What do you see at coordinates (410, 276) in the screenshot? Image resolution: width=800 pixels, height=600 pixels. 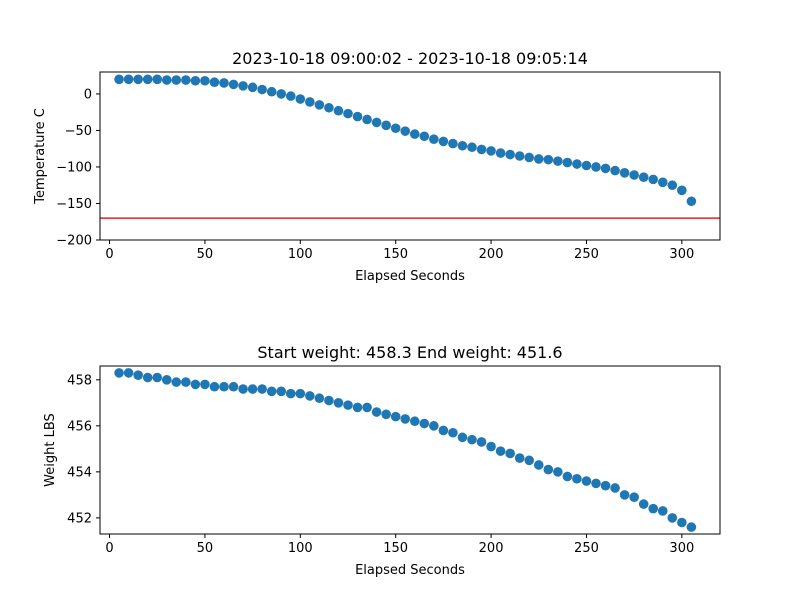 I see `temperature-x-axis-label: Elapsed Seconds` at bounding box center [410, 276].